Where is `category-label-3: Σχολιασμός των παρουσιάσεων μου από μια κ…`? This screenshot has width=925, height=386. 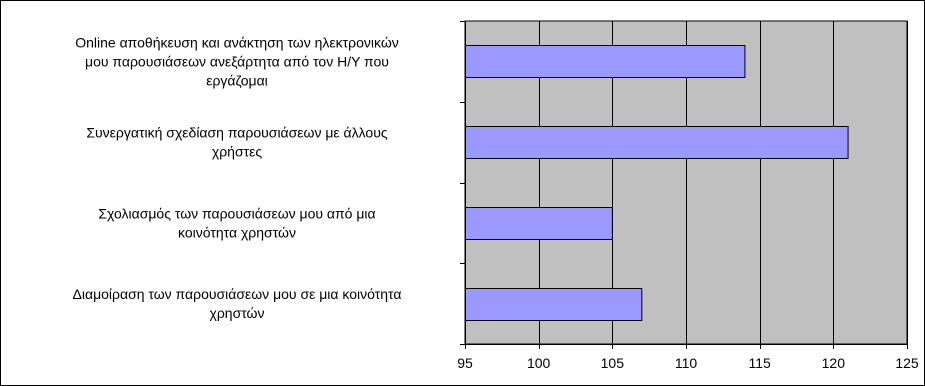 category-label-3: Σχολιασμός των παρουσιάσεων μου από μια κ… is located at coordinates (236, 222).